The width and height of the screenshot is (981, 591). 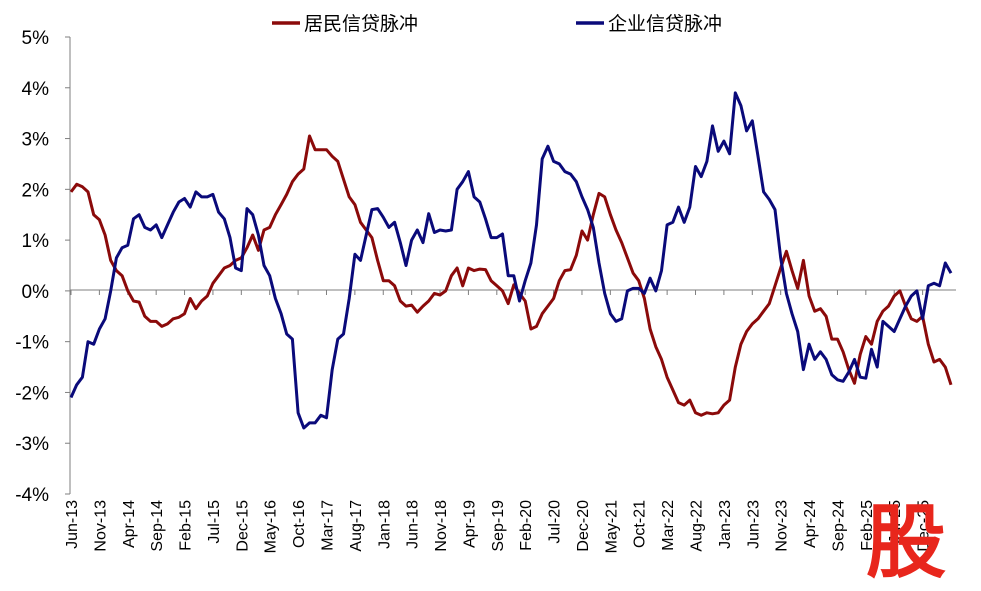 What do you see at coordinates (782, 526) in the screenshot?
I see `x-tick-label: Nov-23` at bounding box center [782, 526].